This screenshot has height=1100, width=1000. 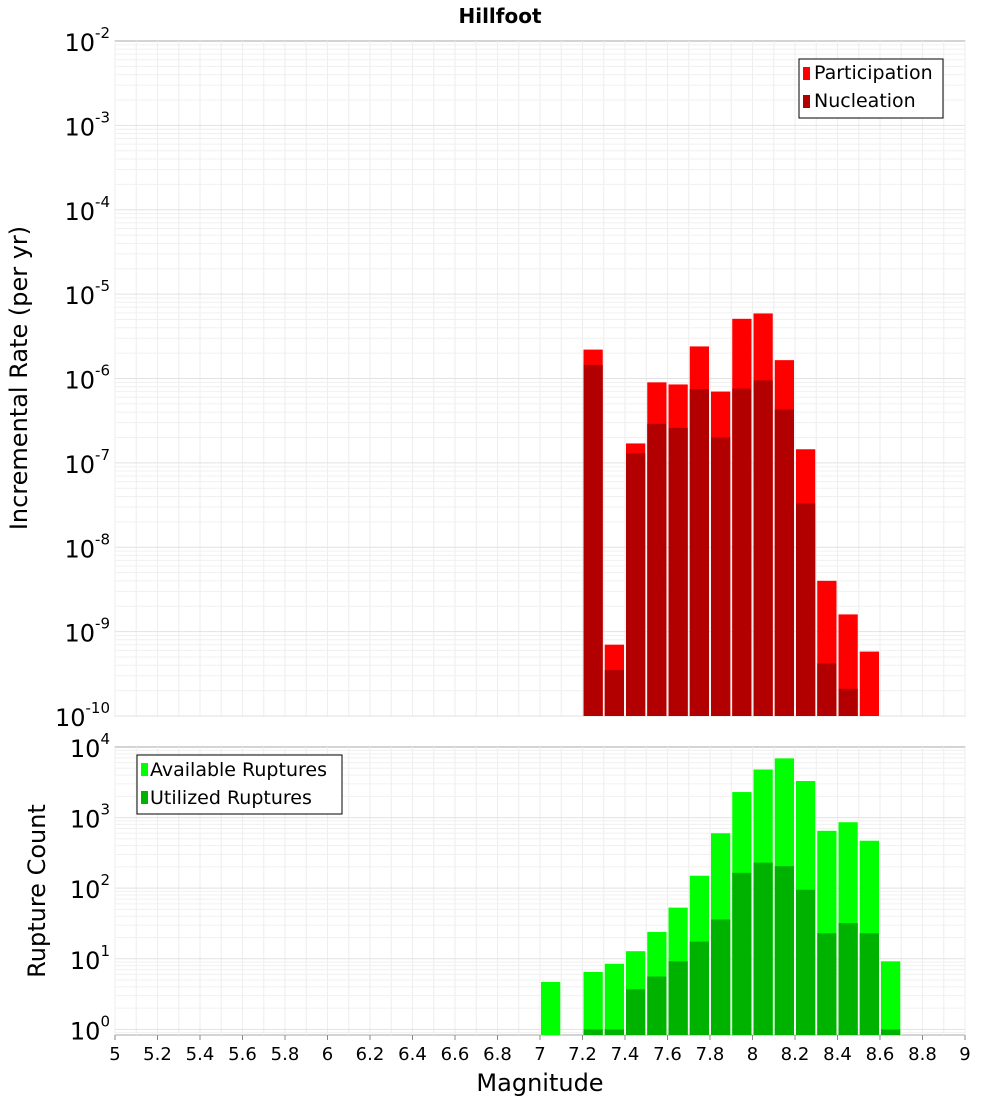 I want to click on x-tick-label: 7.6, so click(x=667, y=1054).